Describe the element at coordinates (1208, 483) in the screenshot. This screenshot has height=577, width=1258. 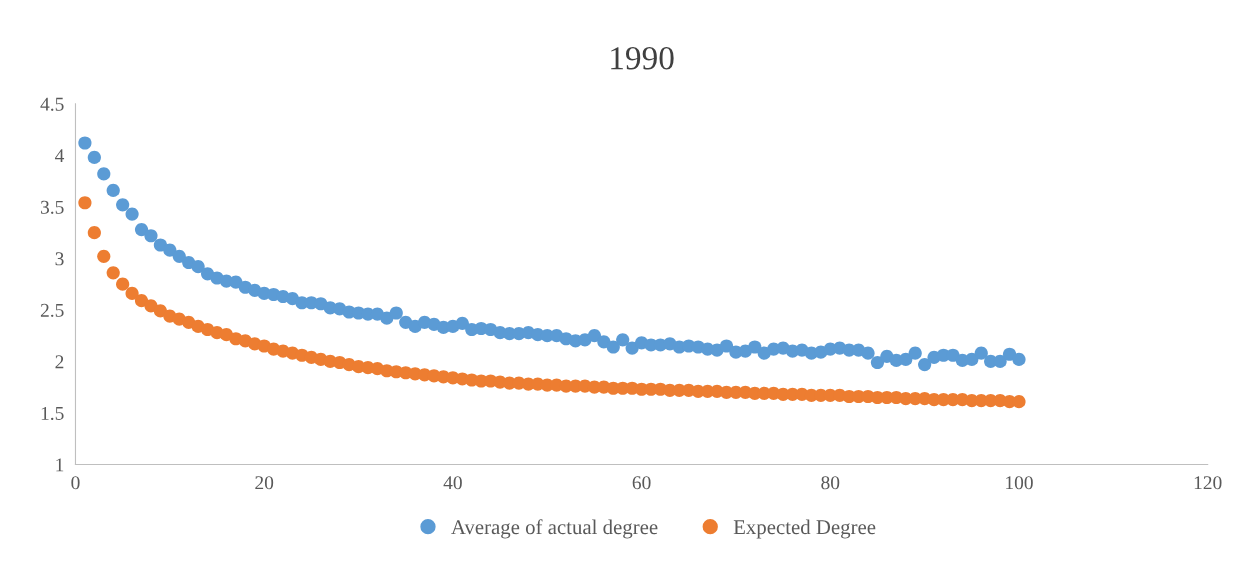
I see `x-tick-label: 120` at that location.